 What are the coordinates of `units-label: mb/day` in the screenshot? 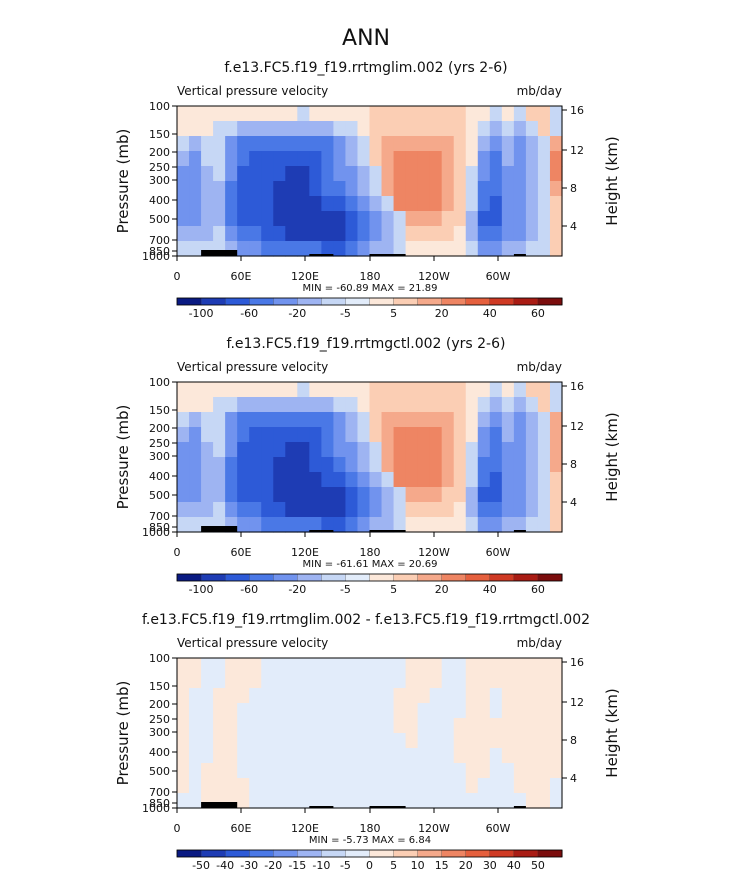 It's located at (539, 367).